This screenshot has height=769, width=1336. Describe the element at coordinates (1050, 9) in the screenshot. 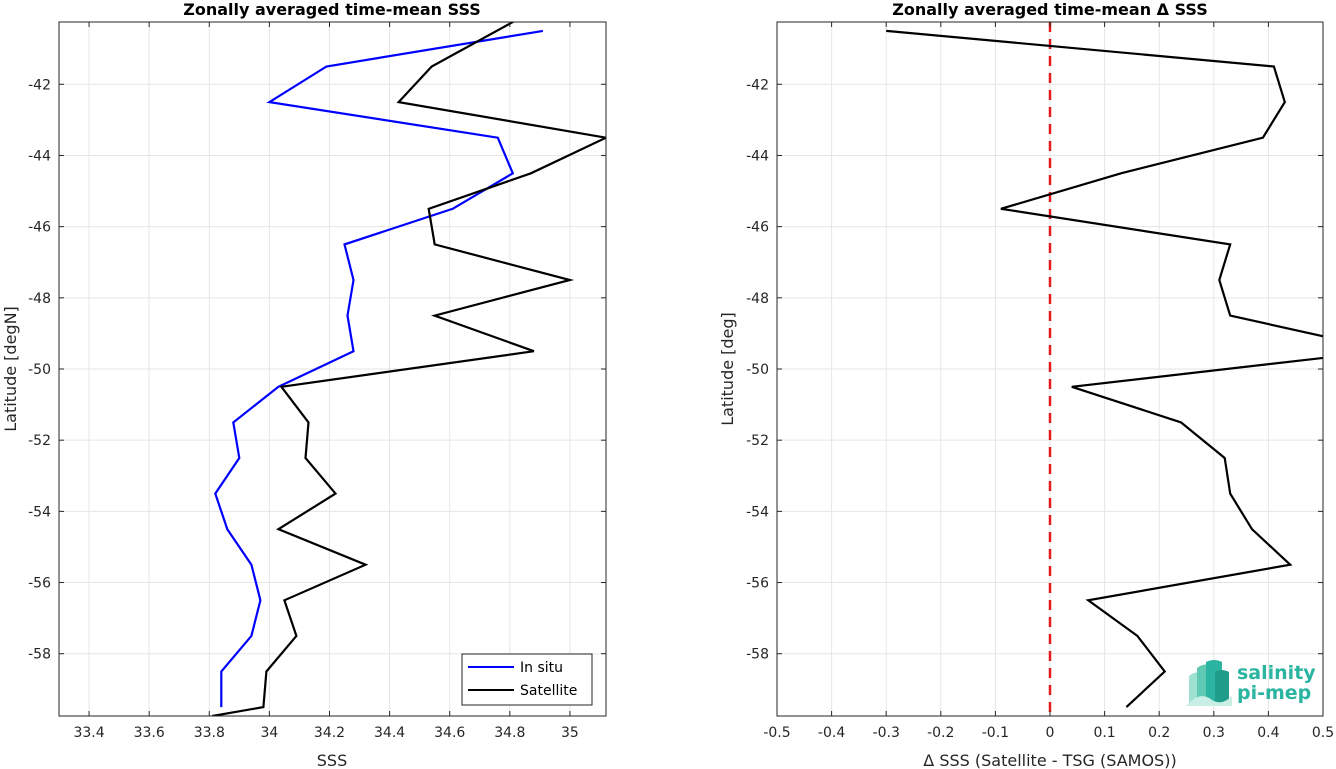

I see `right-chart-title: Zonally averaged time-mean Δ SSS` at that location.